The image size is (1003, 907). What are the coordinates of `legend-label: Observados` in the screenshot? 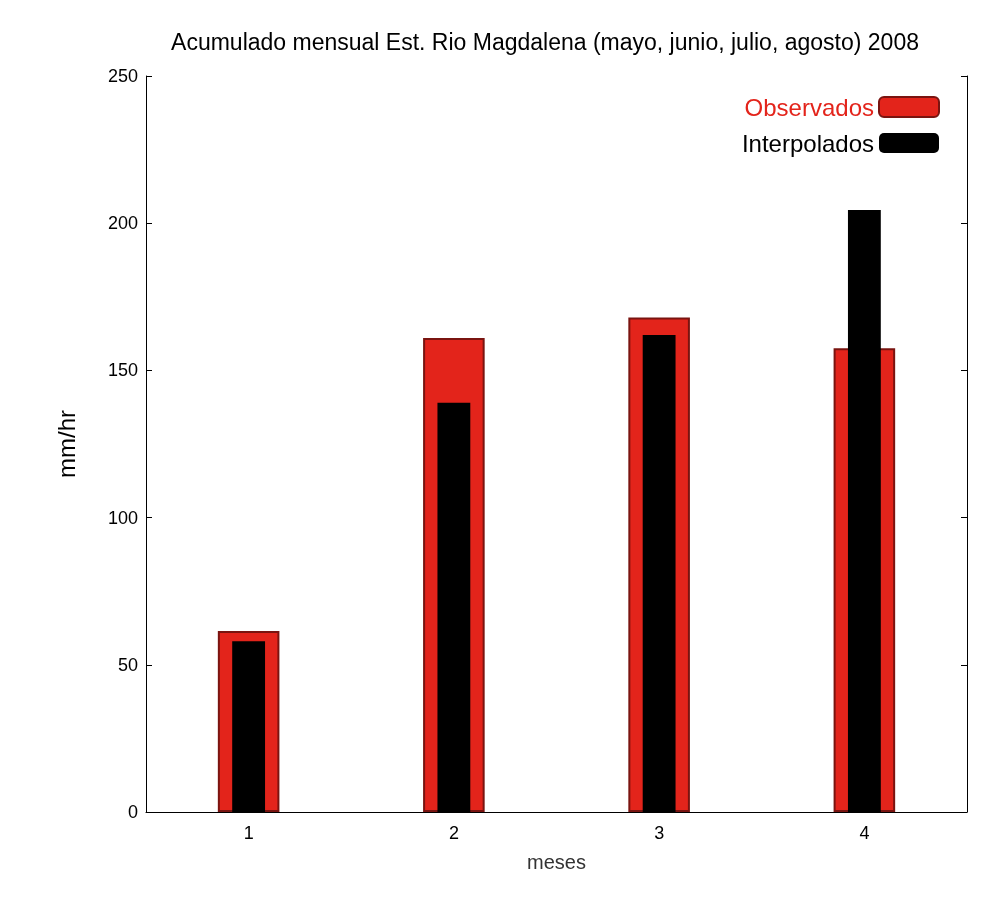 It's located at (809, 107).